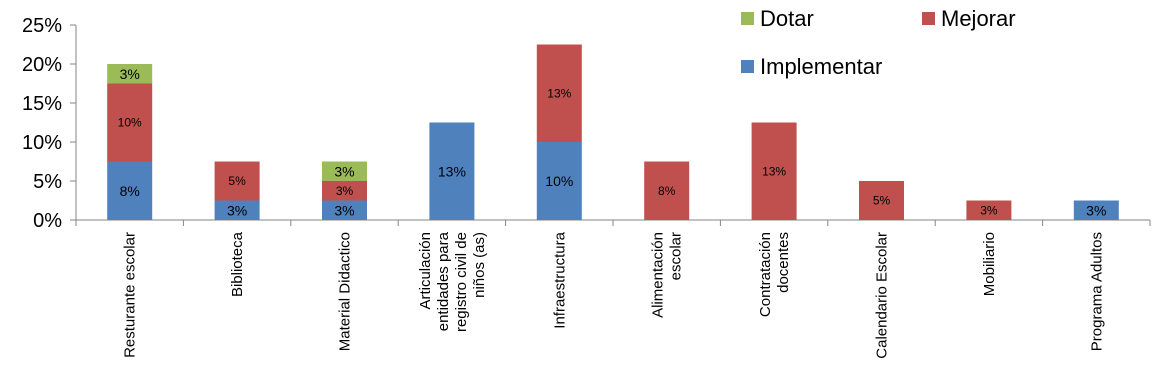 The image size is (1165, 391). I want to click on category-label-line: Mobiliario, so click(989, 264).